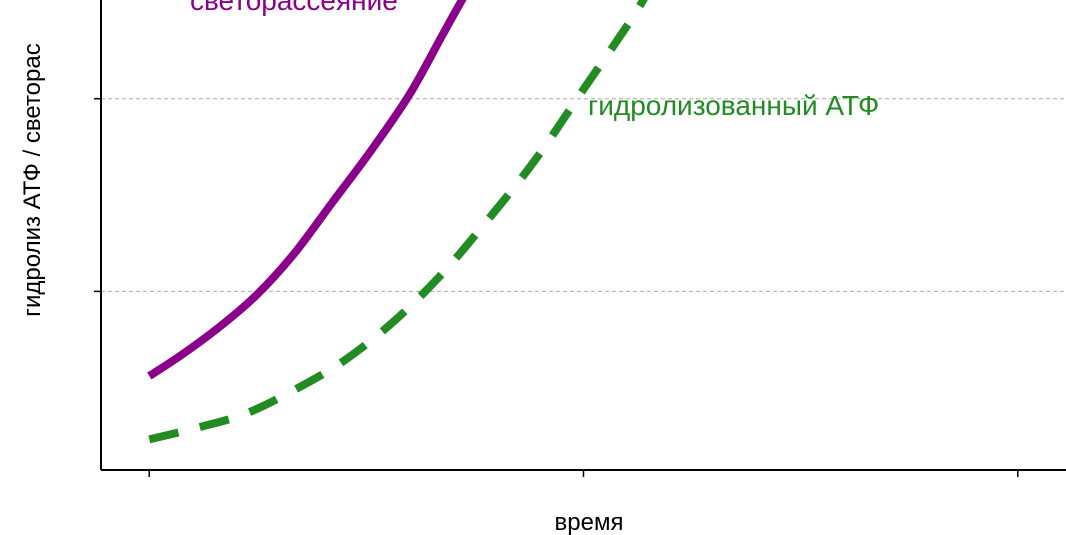  What do you see at coordinates (294, 8) in the screenshot?
I see `series-label-light-scattering: светорассеяние` at bounding box center [294, 8].